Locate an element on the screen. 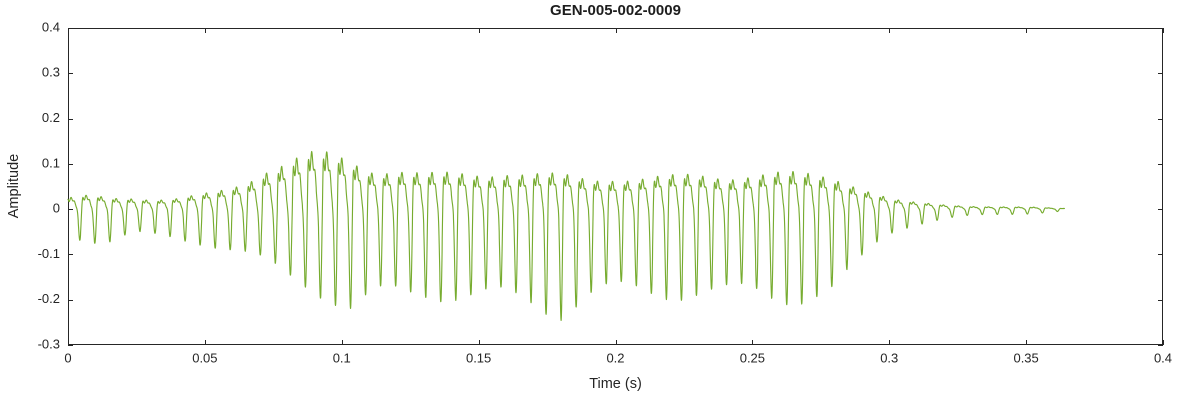  x-tick-label: 0.2 is located at coordinates (615, 358).